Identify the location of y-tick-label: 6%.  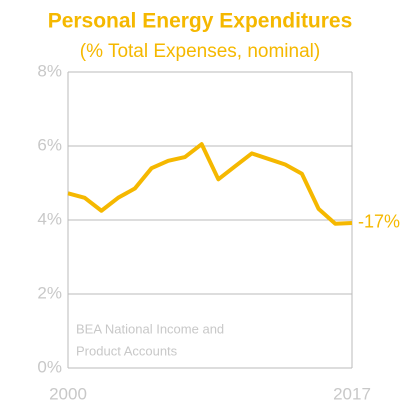
(49, 144).